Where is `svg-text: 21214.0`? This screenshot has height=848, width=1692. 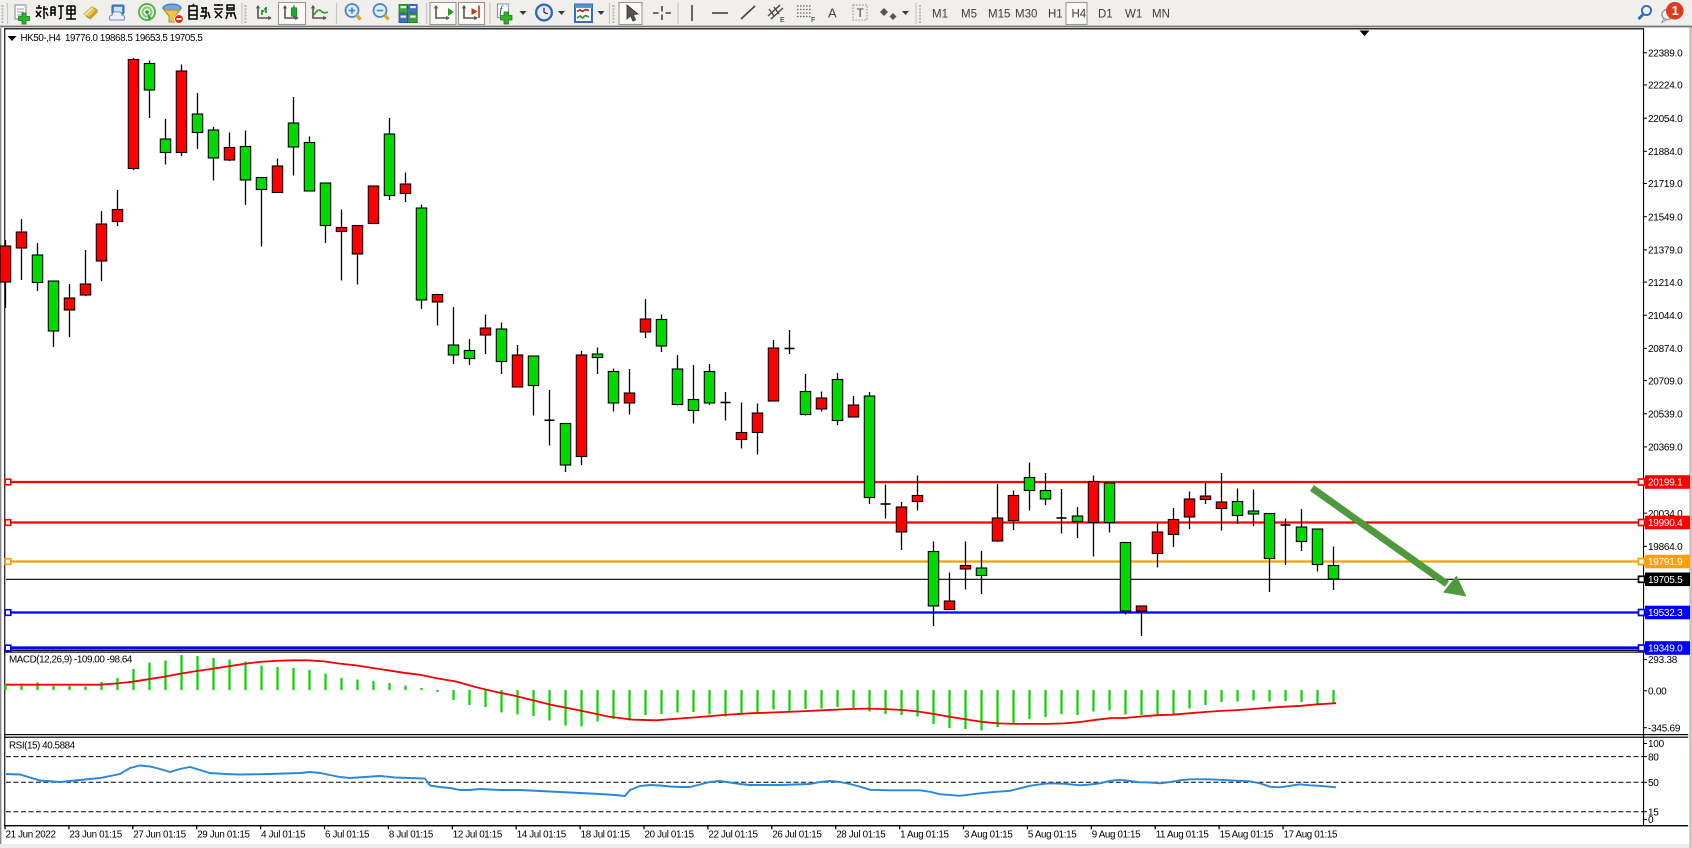
svg-text: 21214.0 is located at coordinates (1665, 283).